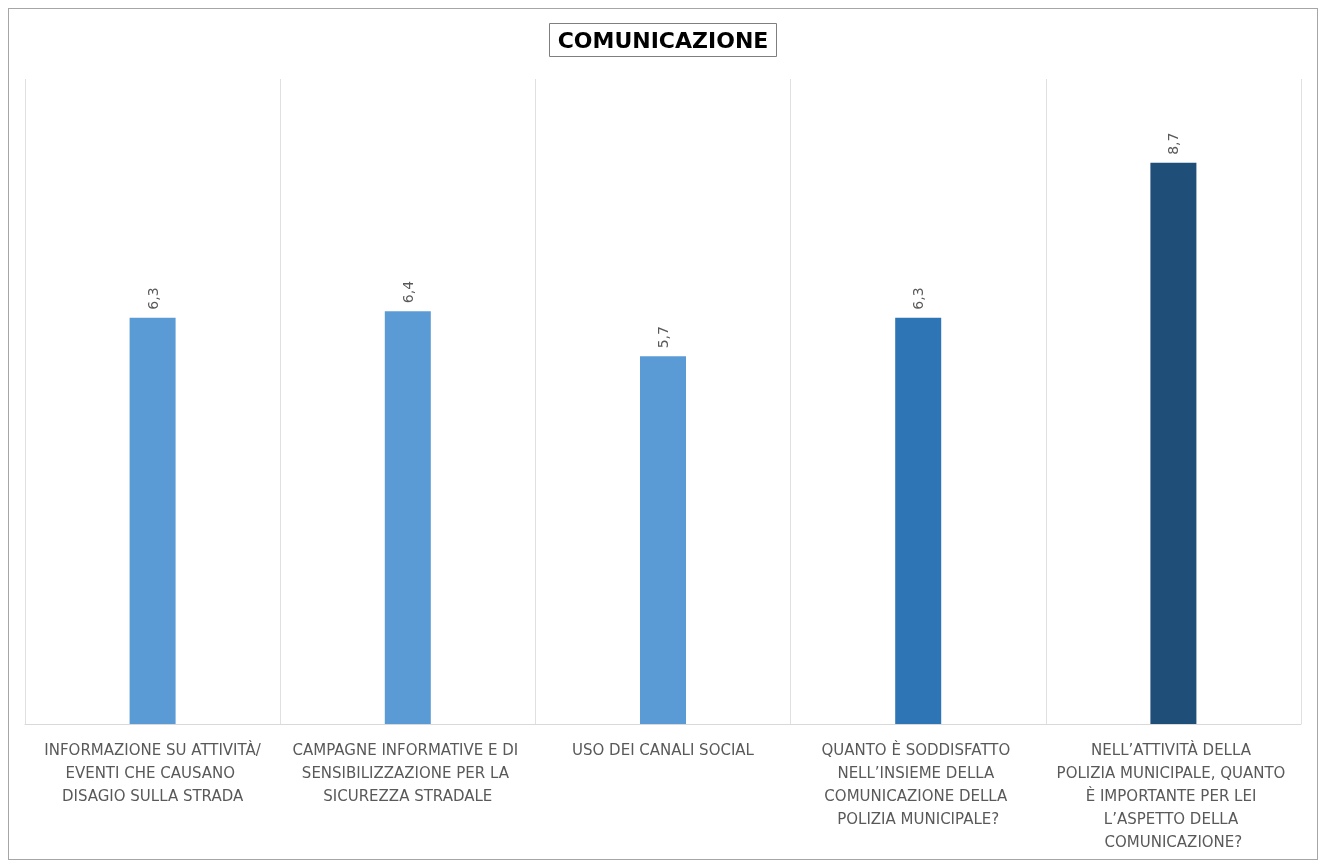 This screenshot has width=1330, height=866. Describe the element at coordinates (1173, 143) in the screenshot. I see `data-label: 8,7` at that location.